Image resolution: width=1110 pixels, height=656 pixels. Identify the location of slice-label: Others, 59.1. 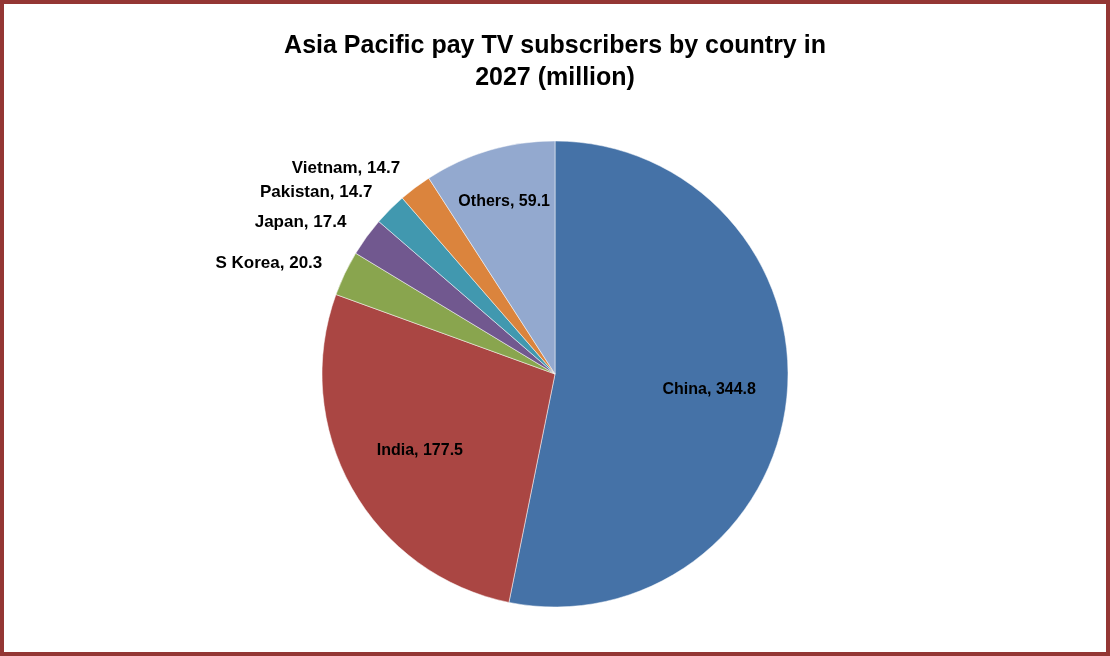
(504, 201).